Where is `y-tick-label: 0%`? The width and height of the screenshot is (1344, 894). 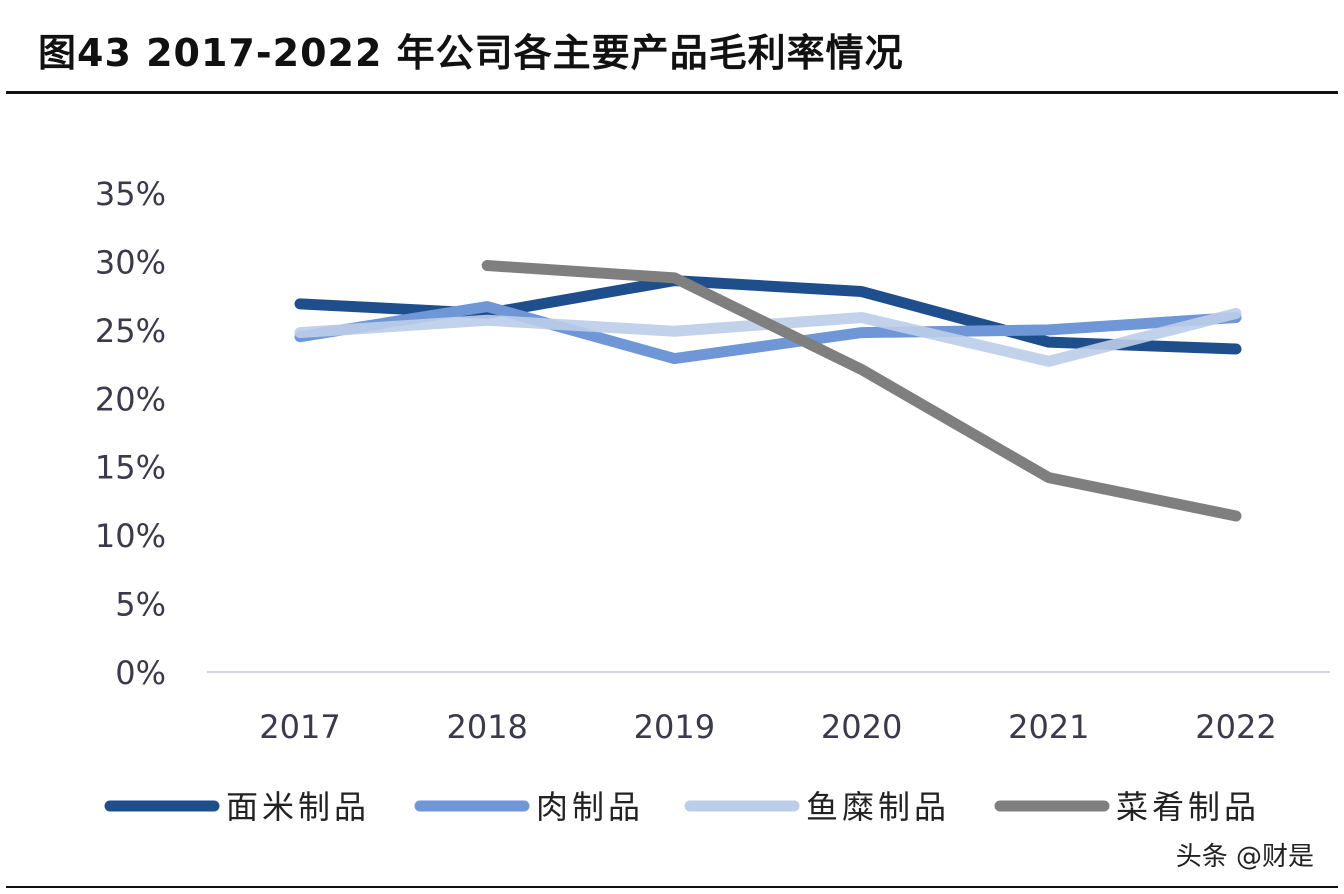
y-tick-label: 0% is located at coordinates (140, 673).